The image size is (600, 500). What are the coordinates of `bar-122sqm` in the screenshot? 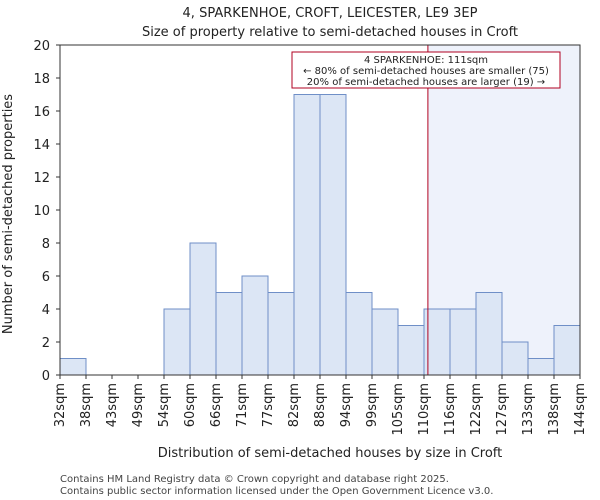 It's located at (489, 334).